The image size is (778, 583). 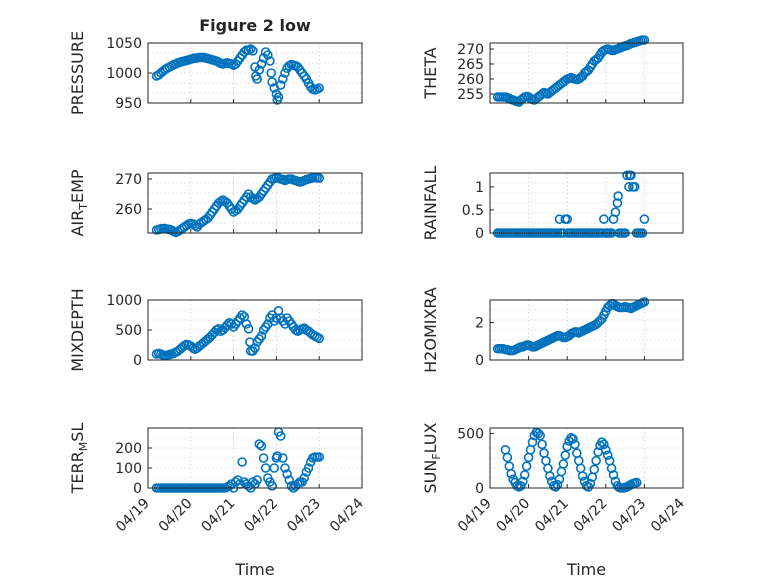 I want to click on x-tick-label: 04/24, so click(x=668, y=515).